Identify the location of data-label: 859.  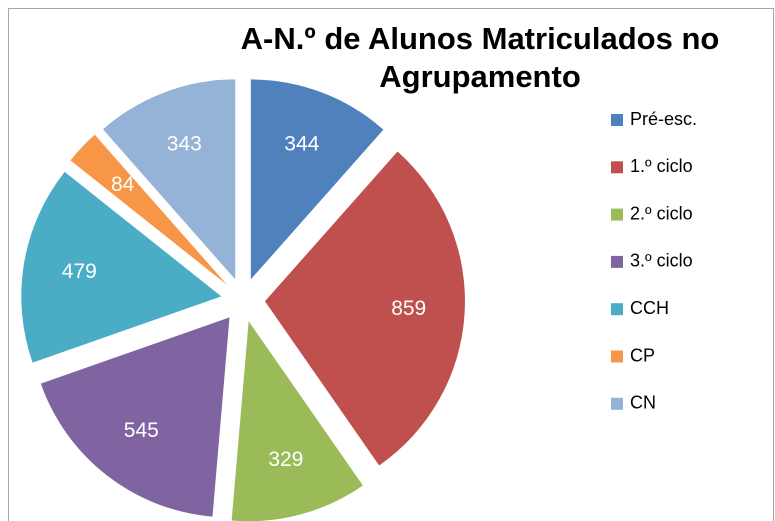
(408, 308).